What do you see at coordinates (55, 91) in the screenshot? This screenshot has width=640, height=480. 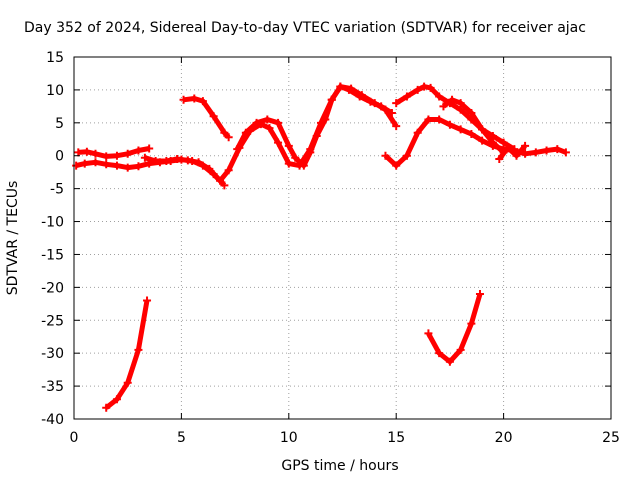 I see `y-tick-label: 10` at bounding box center [55, 91].